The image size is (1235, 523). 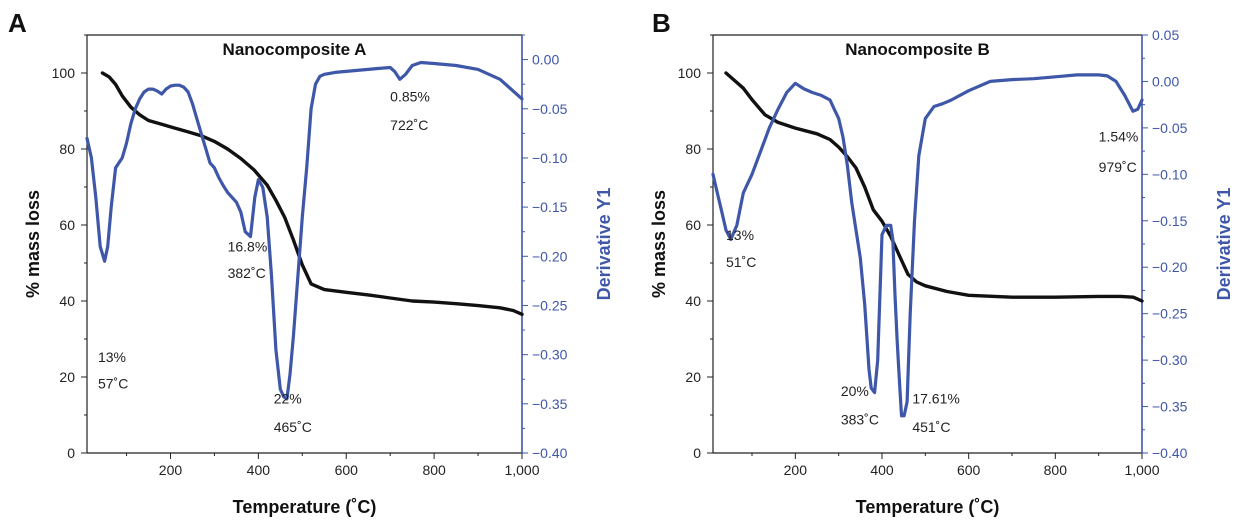 What do you see at coordinates (409, 125) in the screenshot?
I see `peak-annotation: 722˚C` at bounding box center [409, 125].